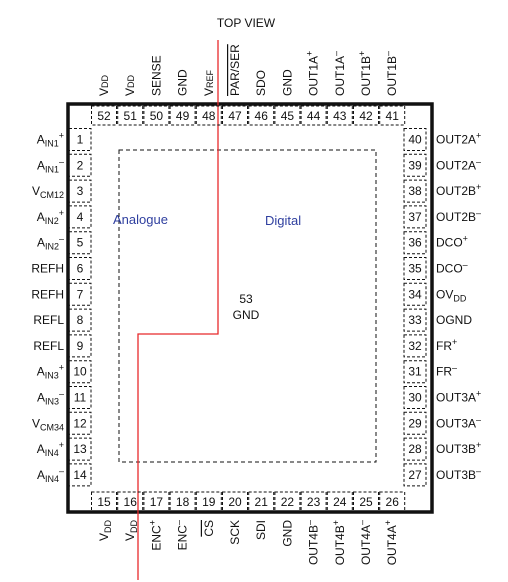 The image size is (508, 582). I want to click on pin-33-label: OGND, so click(454, 320).